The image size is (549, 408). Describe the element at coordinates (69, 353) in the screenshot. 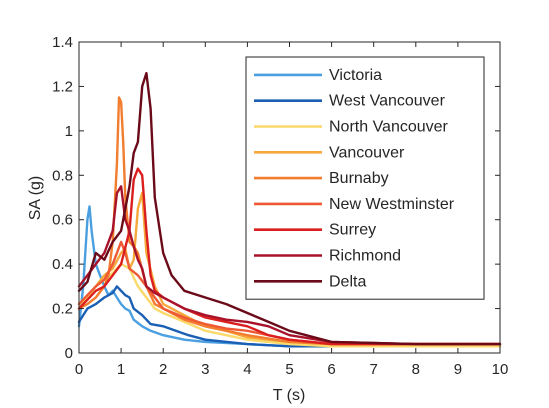

I see `y-tick-label: 0` at that location.